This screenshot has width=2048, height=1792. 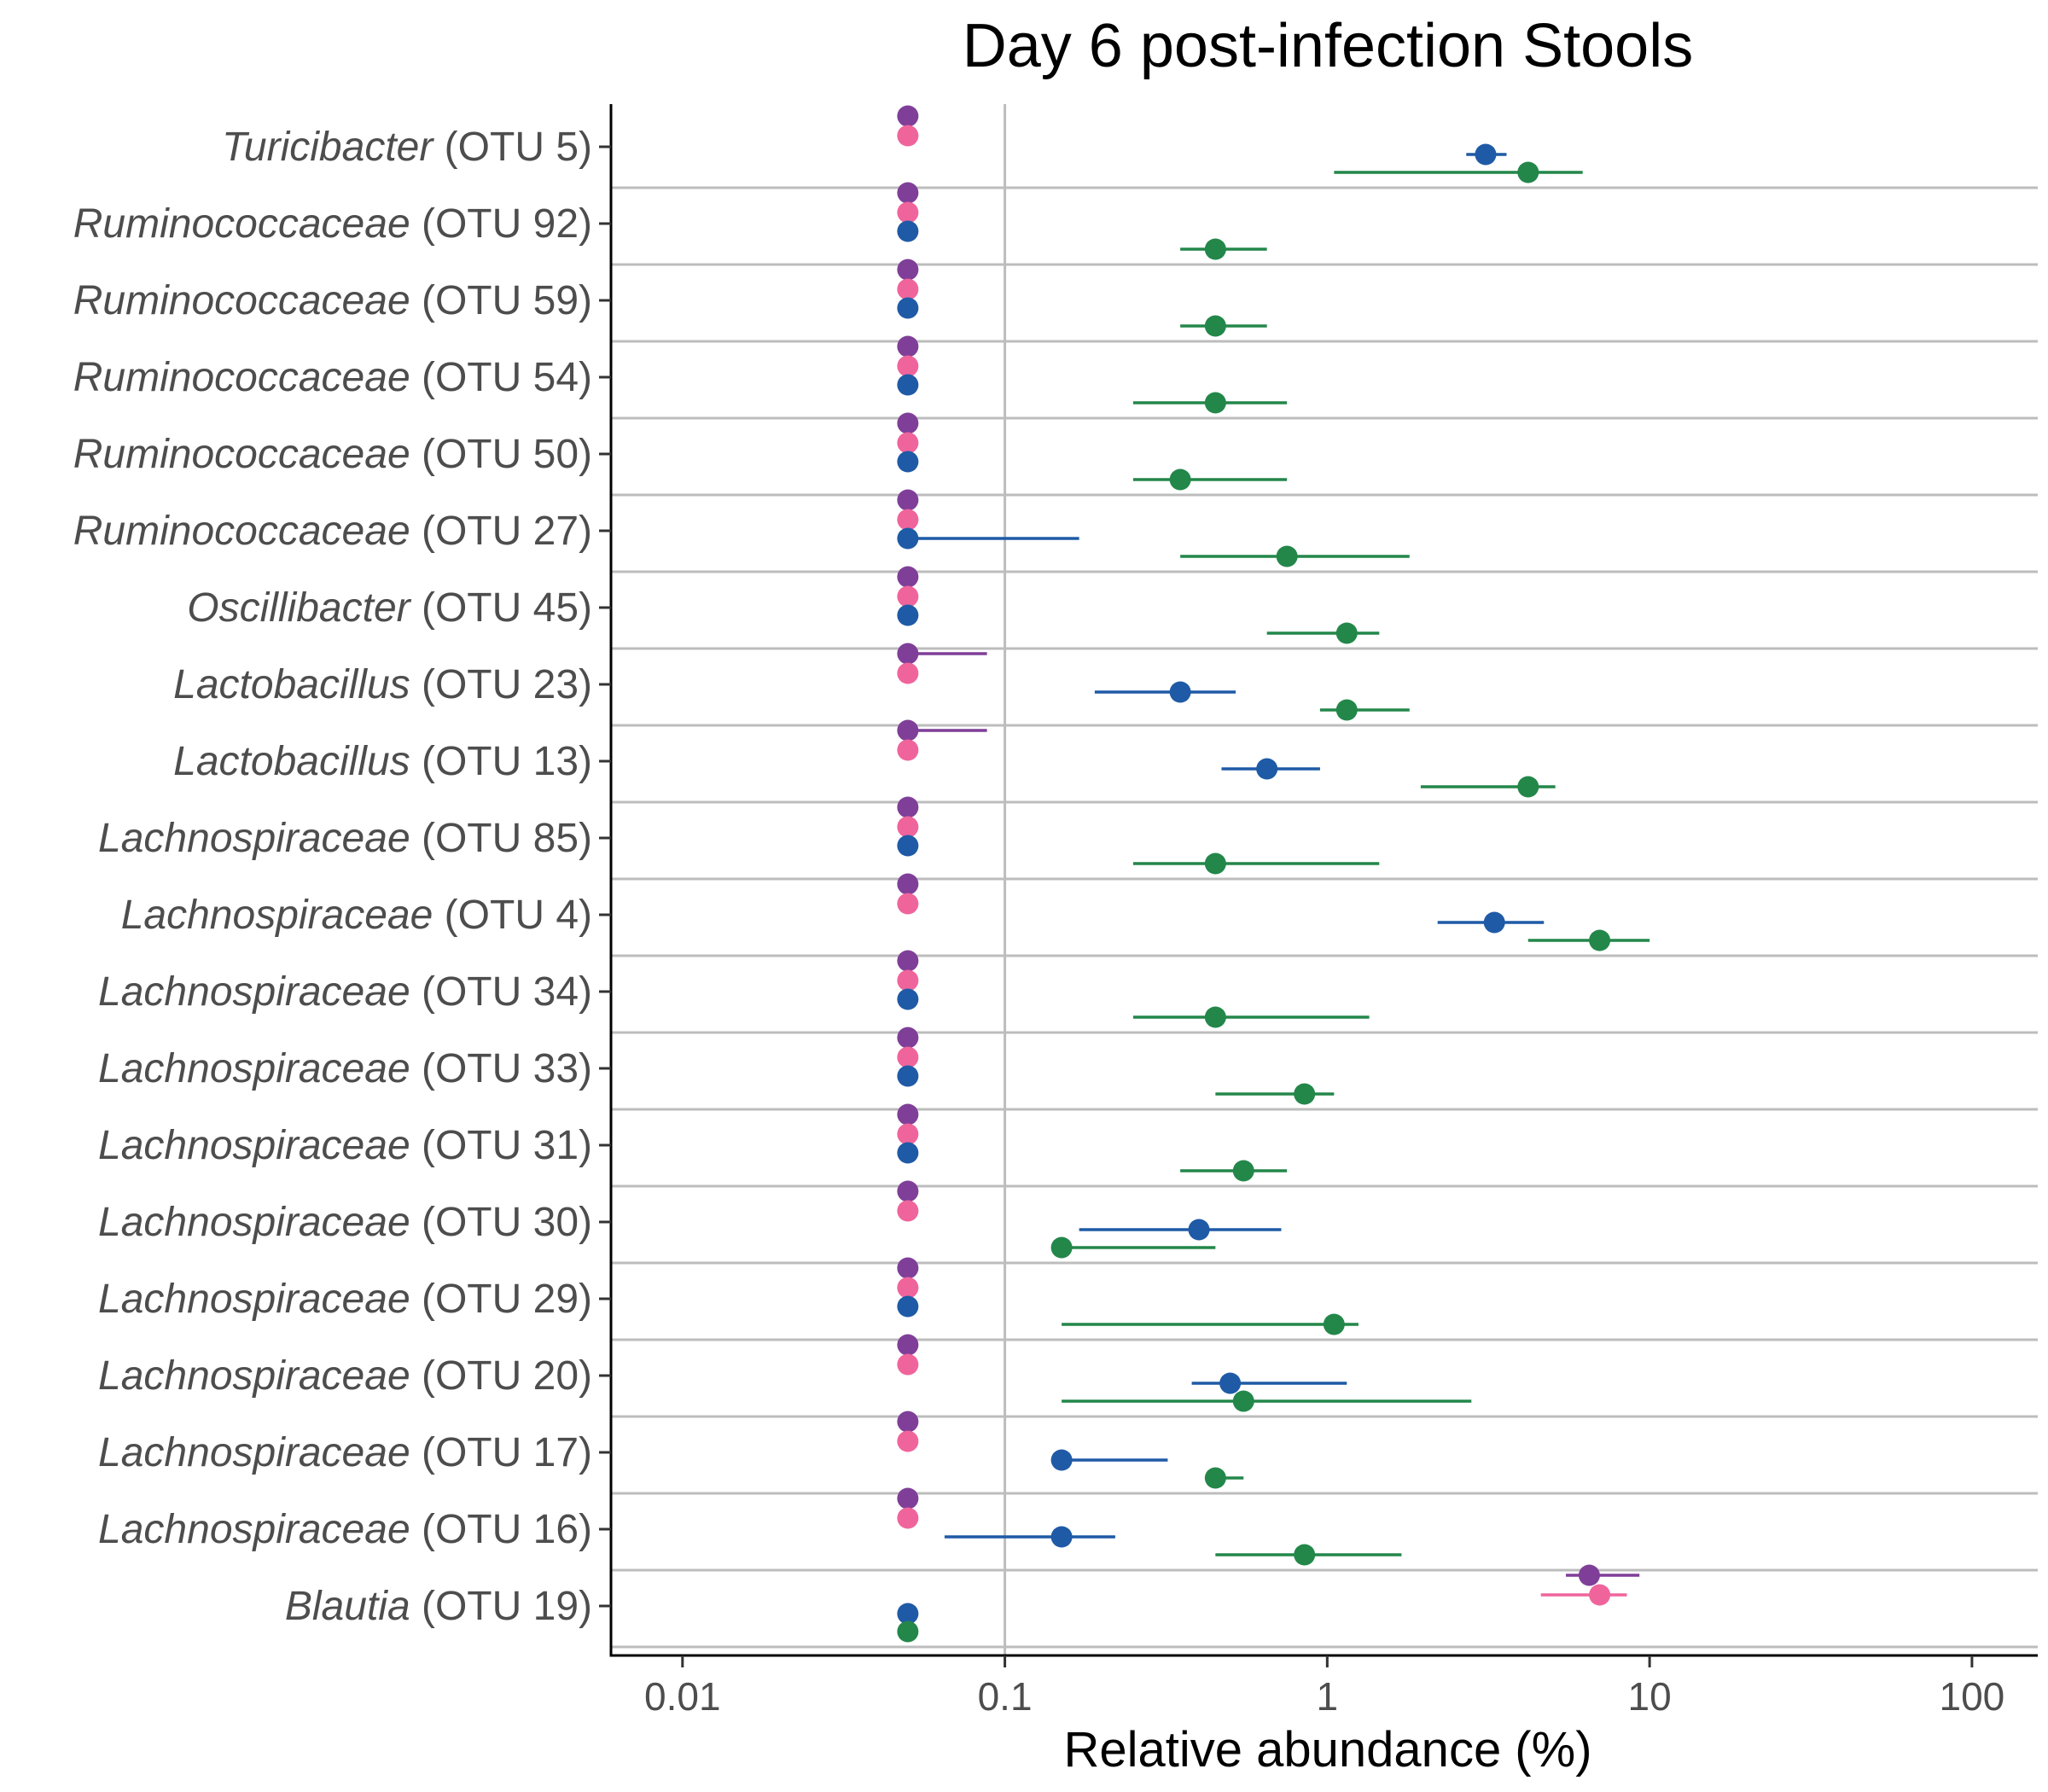 What do you see at coordinates (507, 1376) in the screenshot?
I see `otu-id: (OTU 20)` at bounding box center [507, 1376].